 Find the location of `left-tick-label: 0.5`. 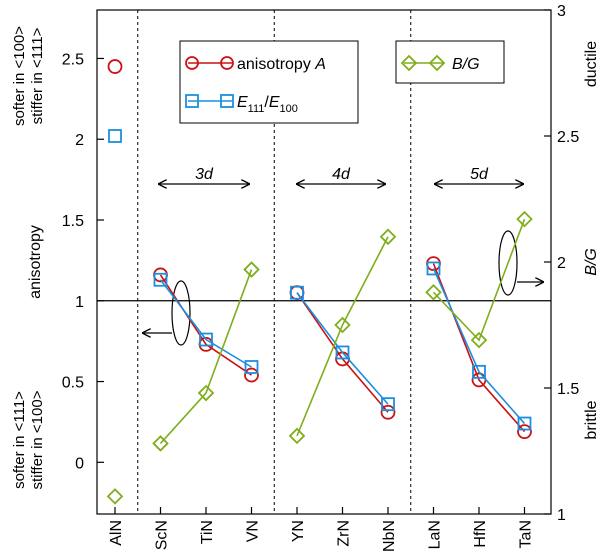

left-tick-label: 0.5 is located at coordinates (73, 383).